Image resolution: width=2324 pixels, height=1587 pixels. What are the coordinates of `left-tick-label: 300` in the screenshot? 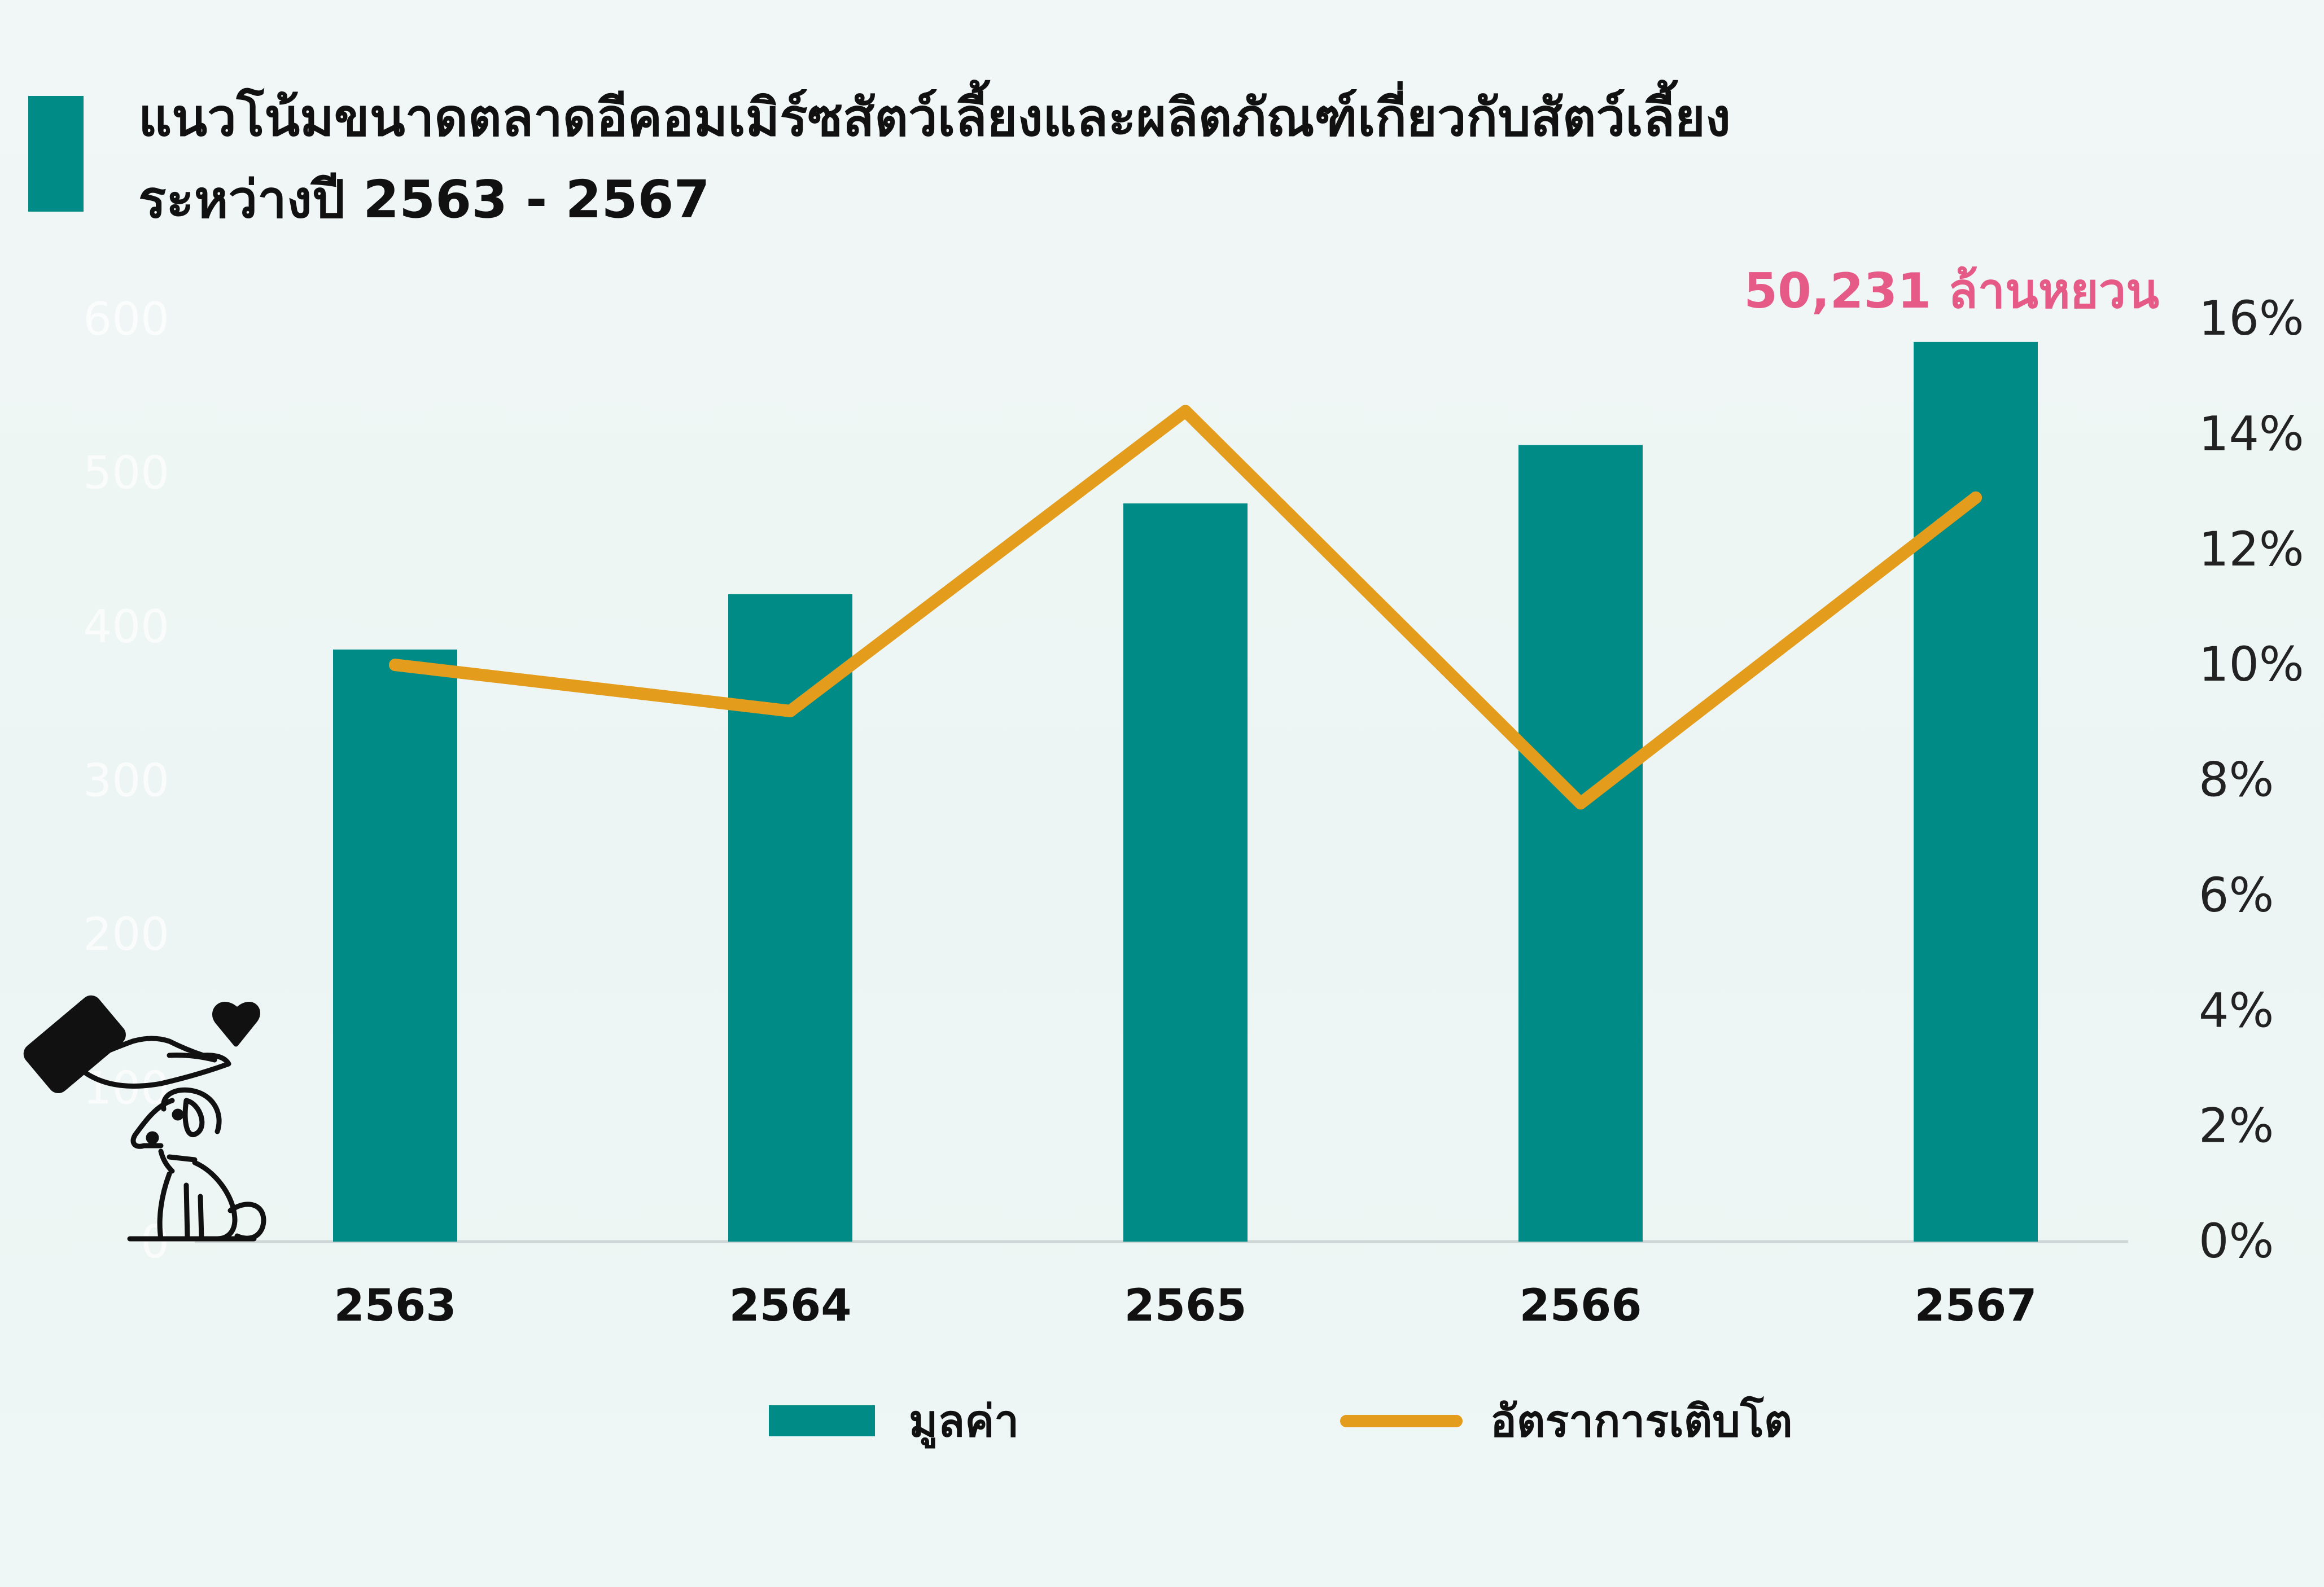 It's located at (126, 781).